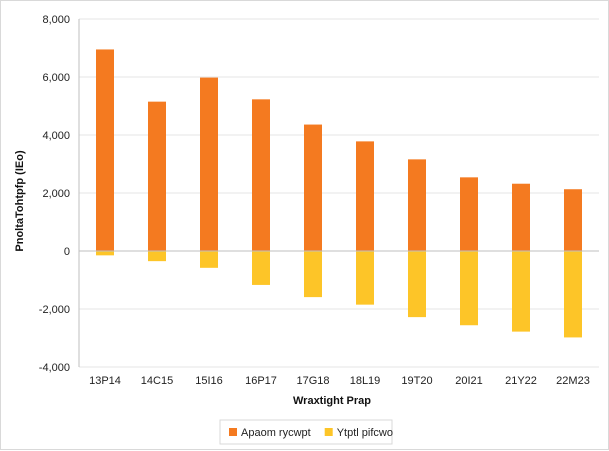 This screenshot has width=609, height=451. I want to click on x-tick-label: 14C15, so click(157, 381).